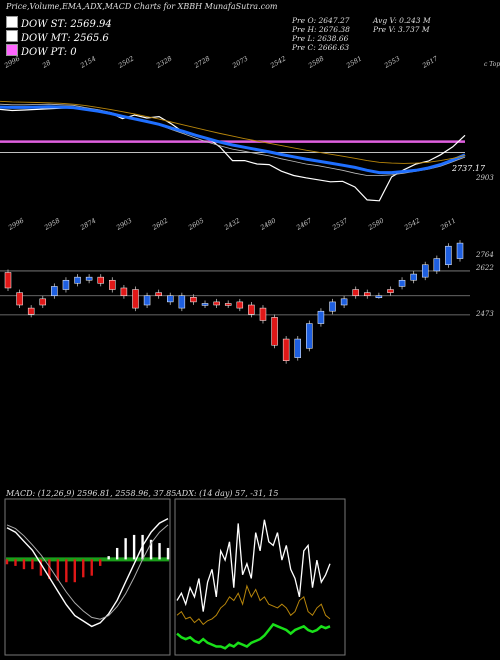  I want to click on legend-label: DOW PT: 0, so click(49, 52).